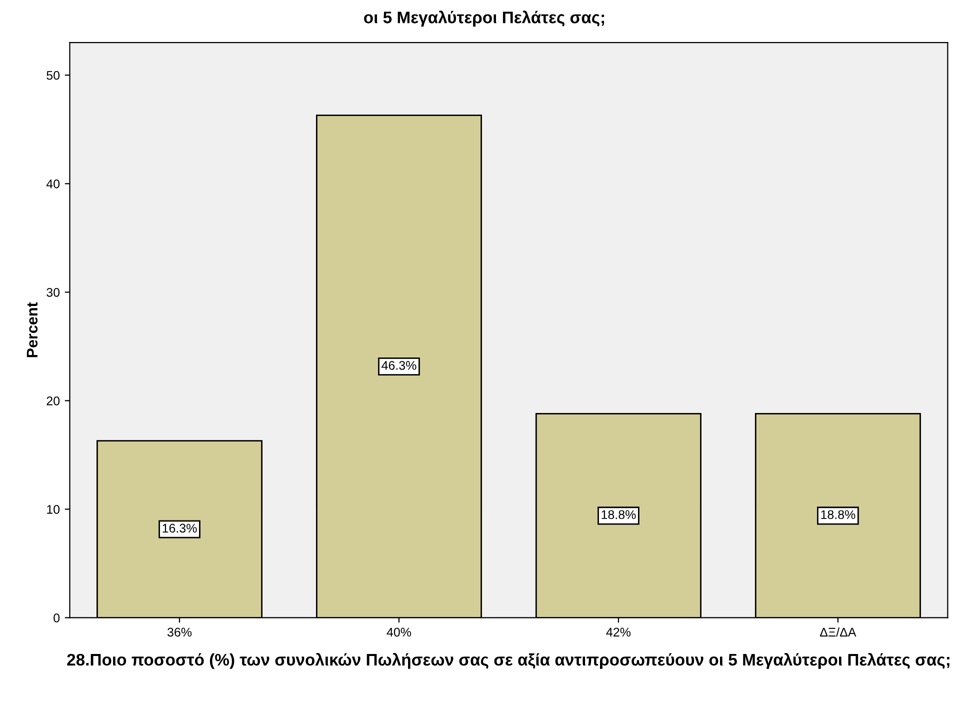 The image size is (969, 710). Describe the element at coordinates (618, 632) in the screenshot. I see `x-tick-label: 42%` at that location.